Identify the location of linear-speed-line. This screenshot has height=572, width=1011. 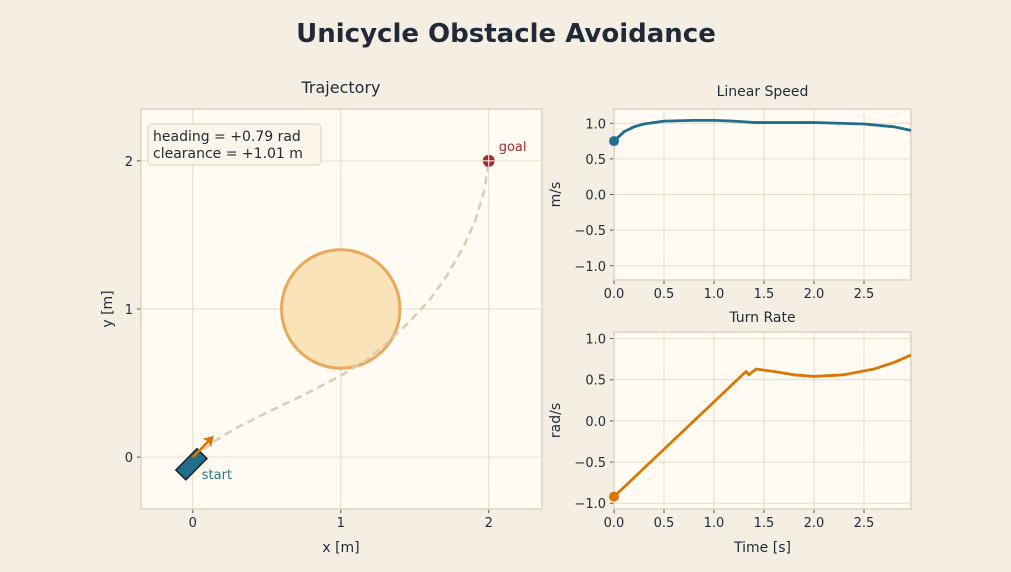
(762, 131).